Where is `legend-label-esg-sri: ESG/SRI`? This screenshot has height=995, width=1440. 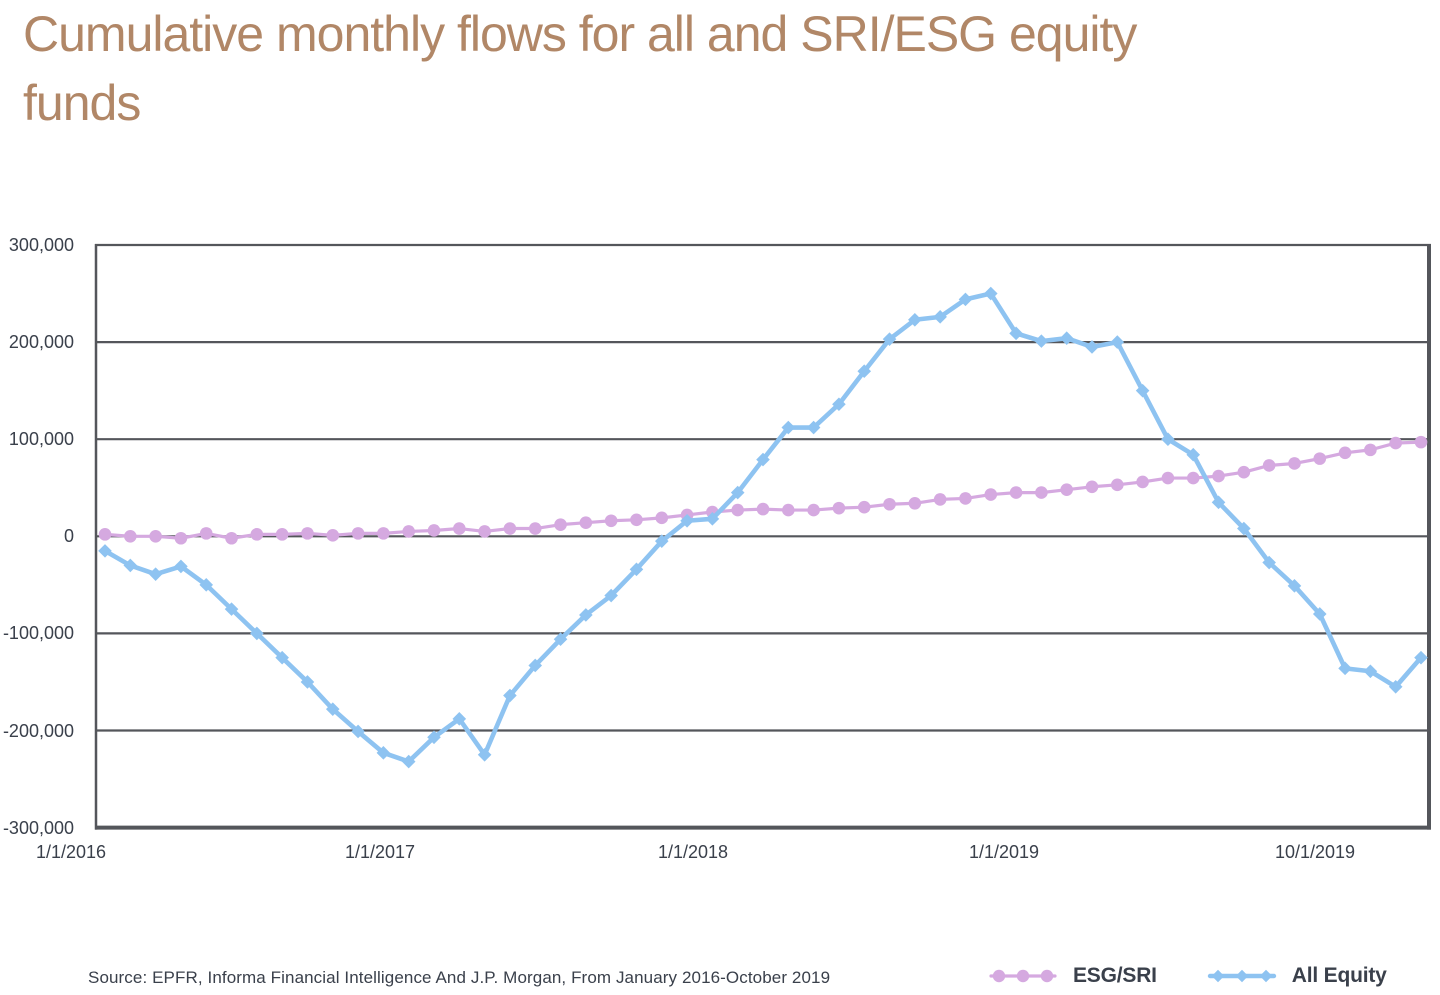
legend-label-esg-sri: ESG/SRI is located at coordinates (1115, 975).